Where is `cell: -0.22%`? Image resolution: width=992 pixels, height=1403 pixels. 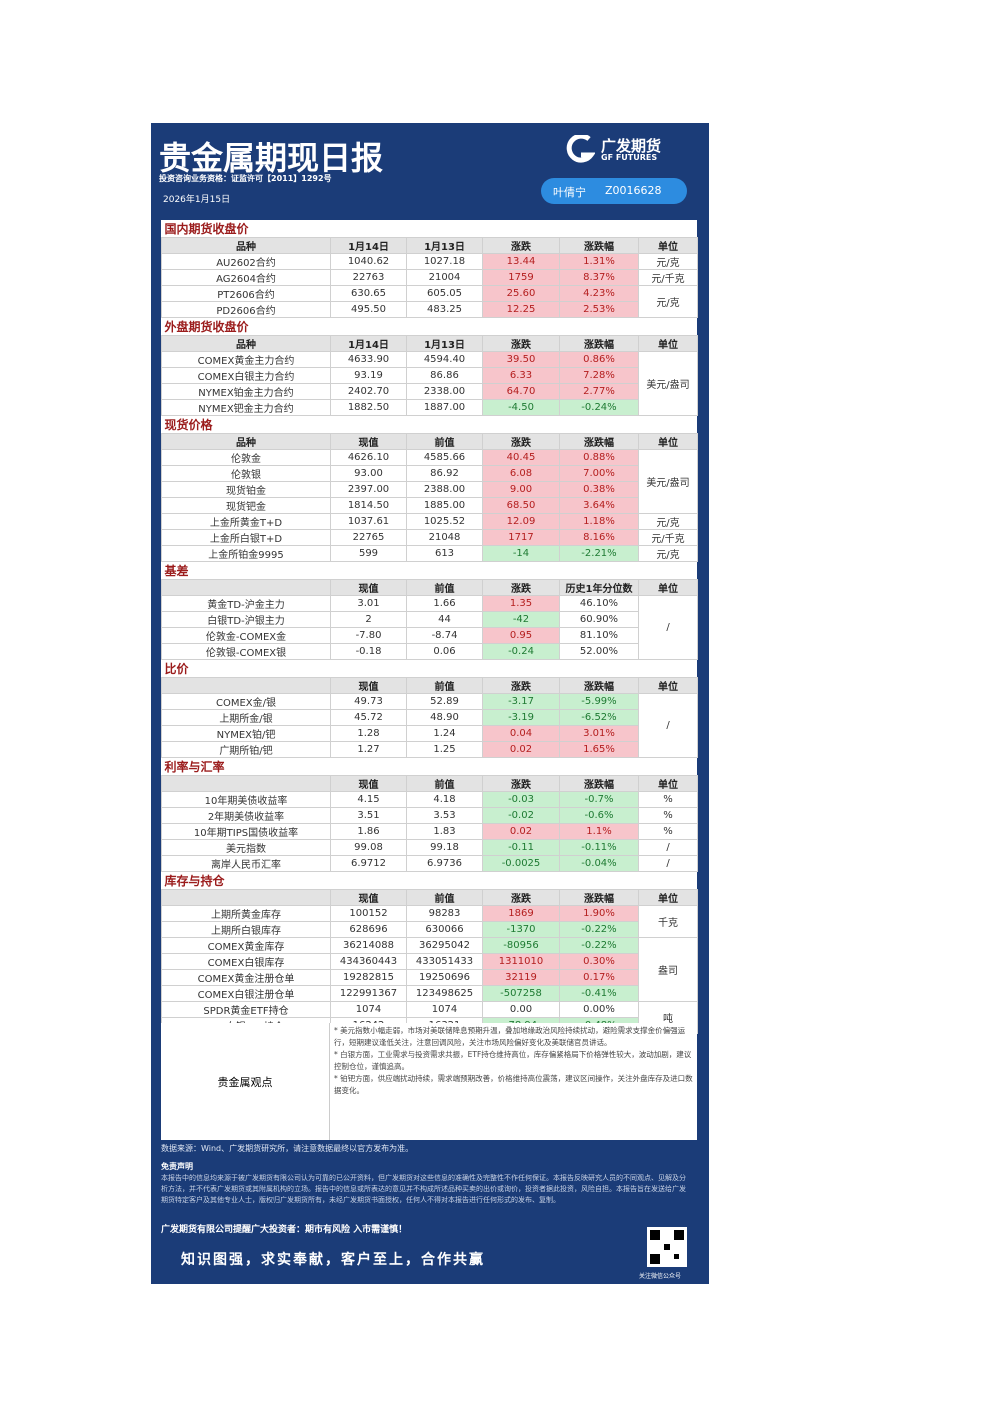 cell: -0.22% is located at coordinates (599, 929).